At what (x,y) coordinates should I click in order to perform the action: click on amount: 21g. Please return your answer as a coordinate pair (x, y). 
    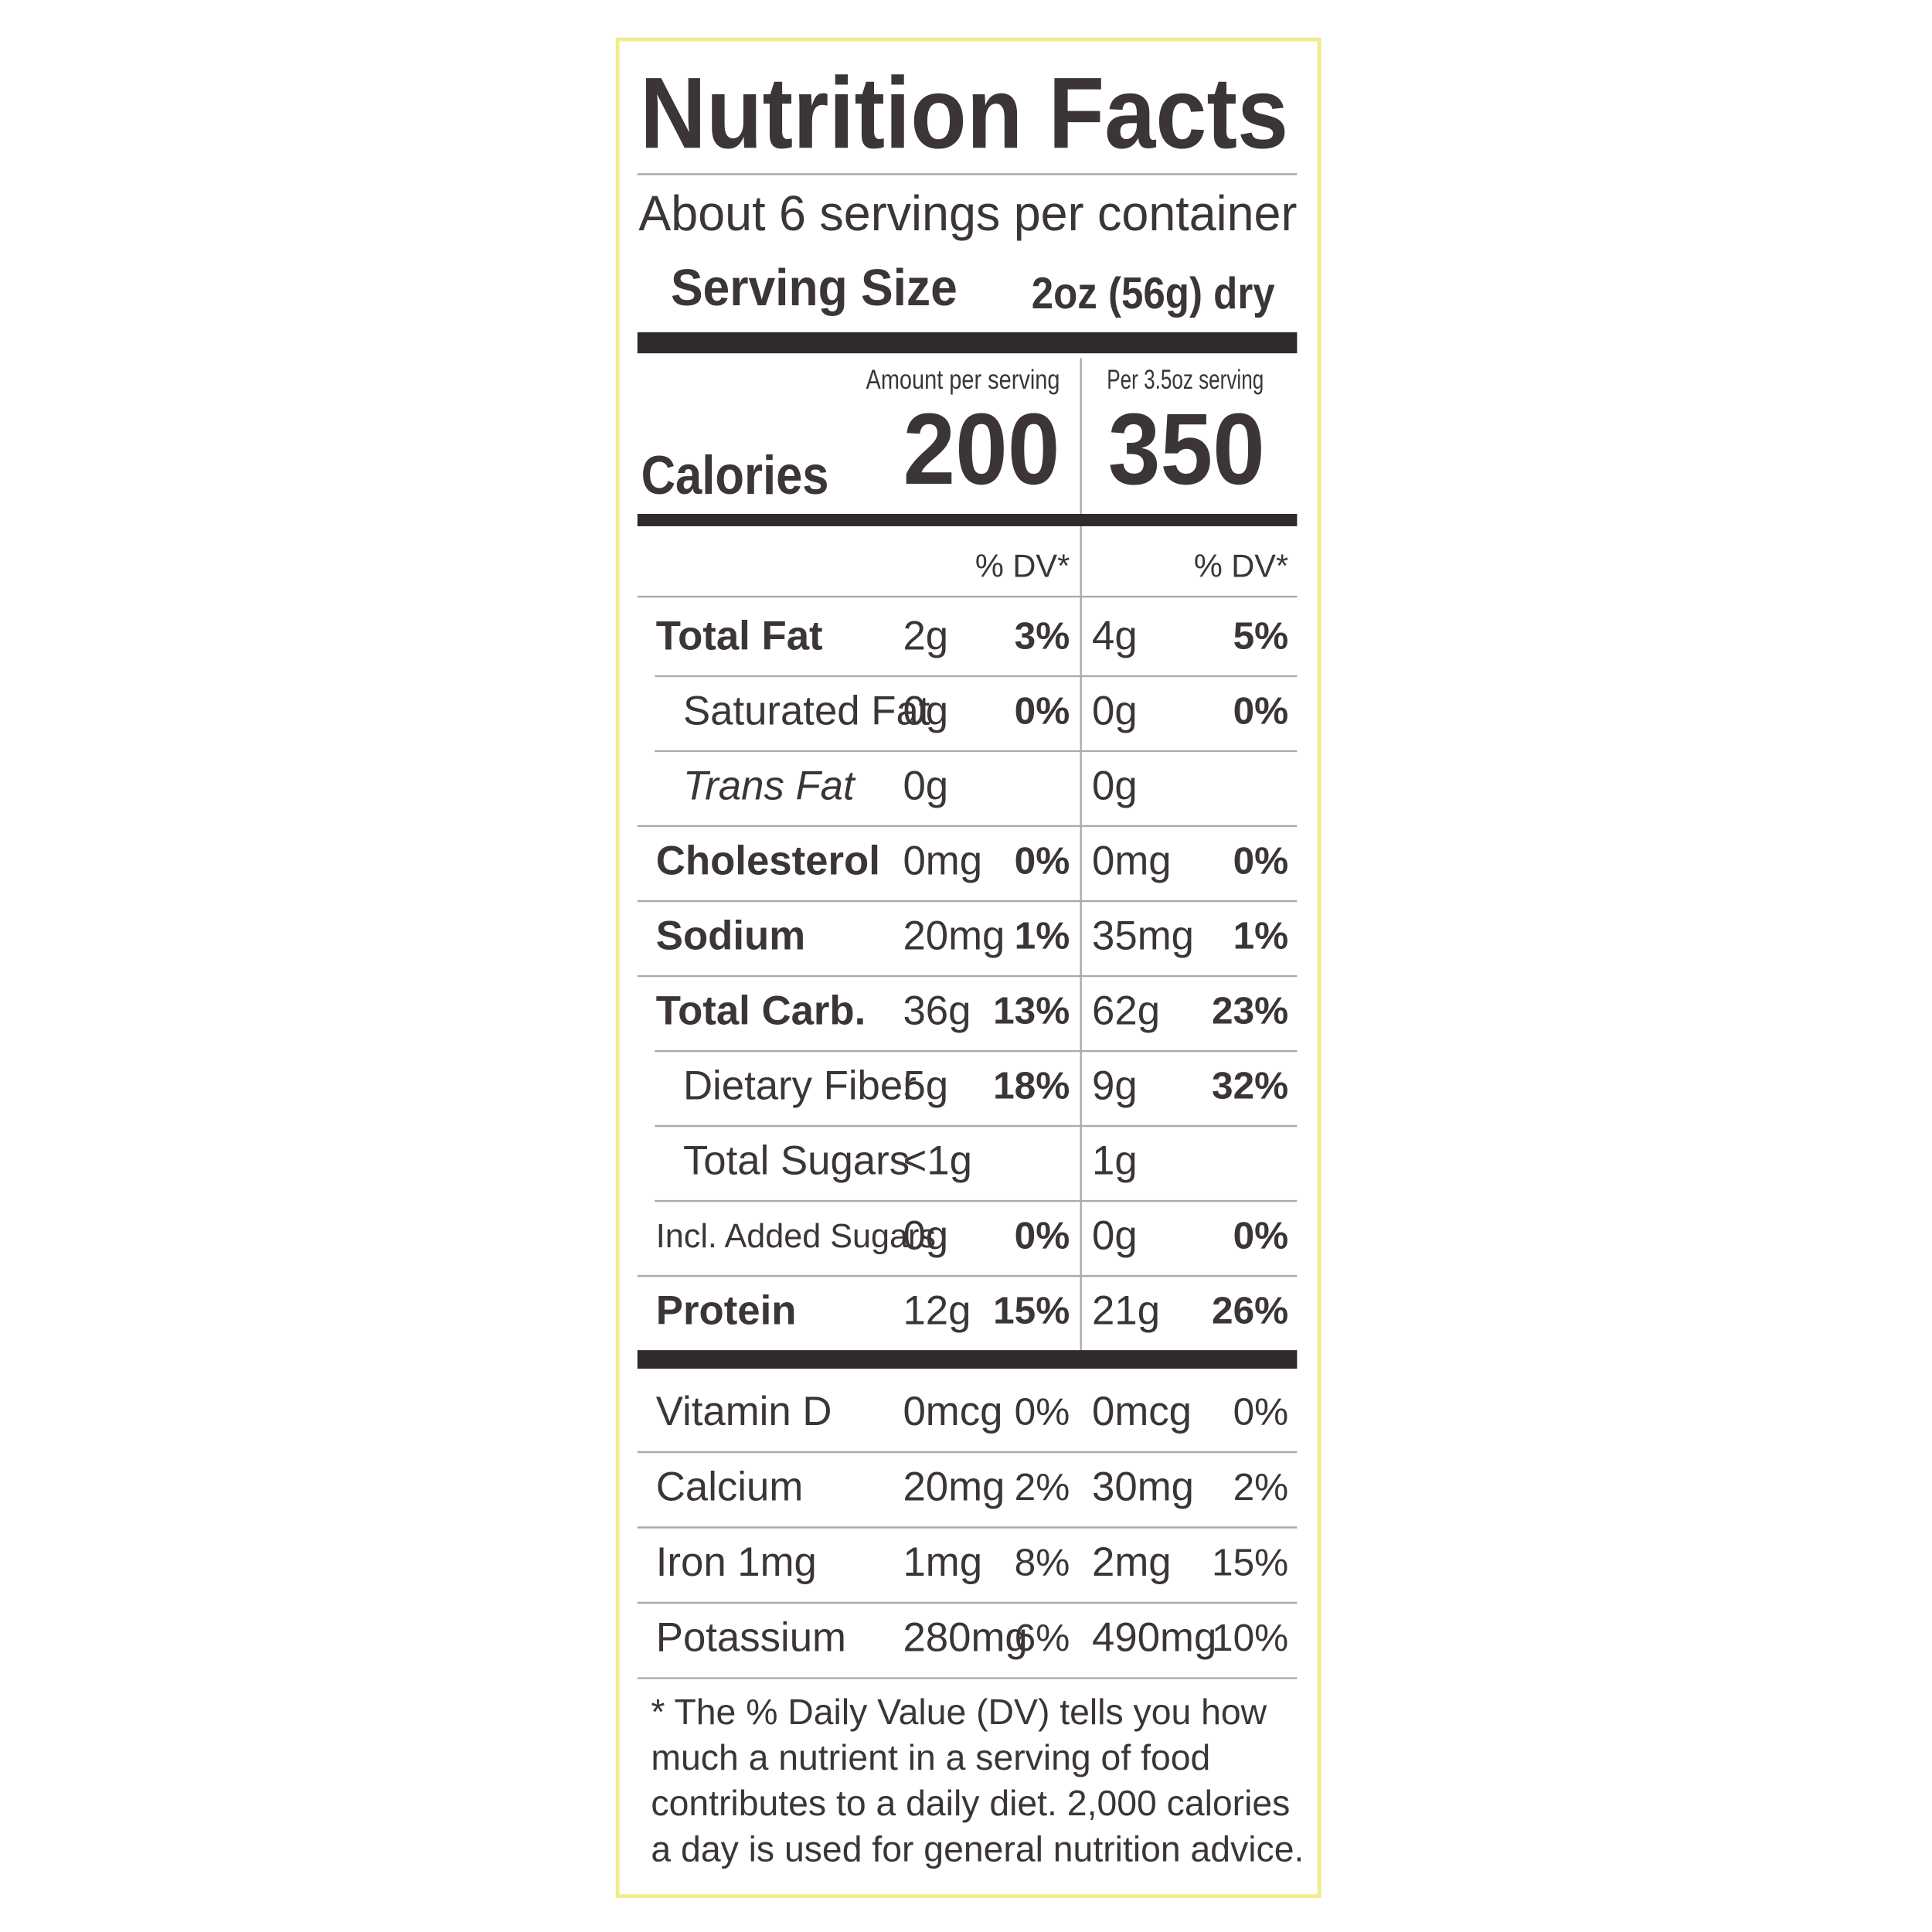
    Looking at the image, I should click on (1126, 1311).